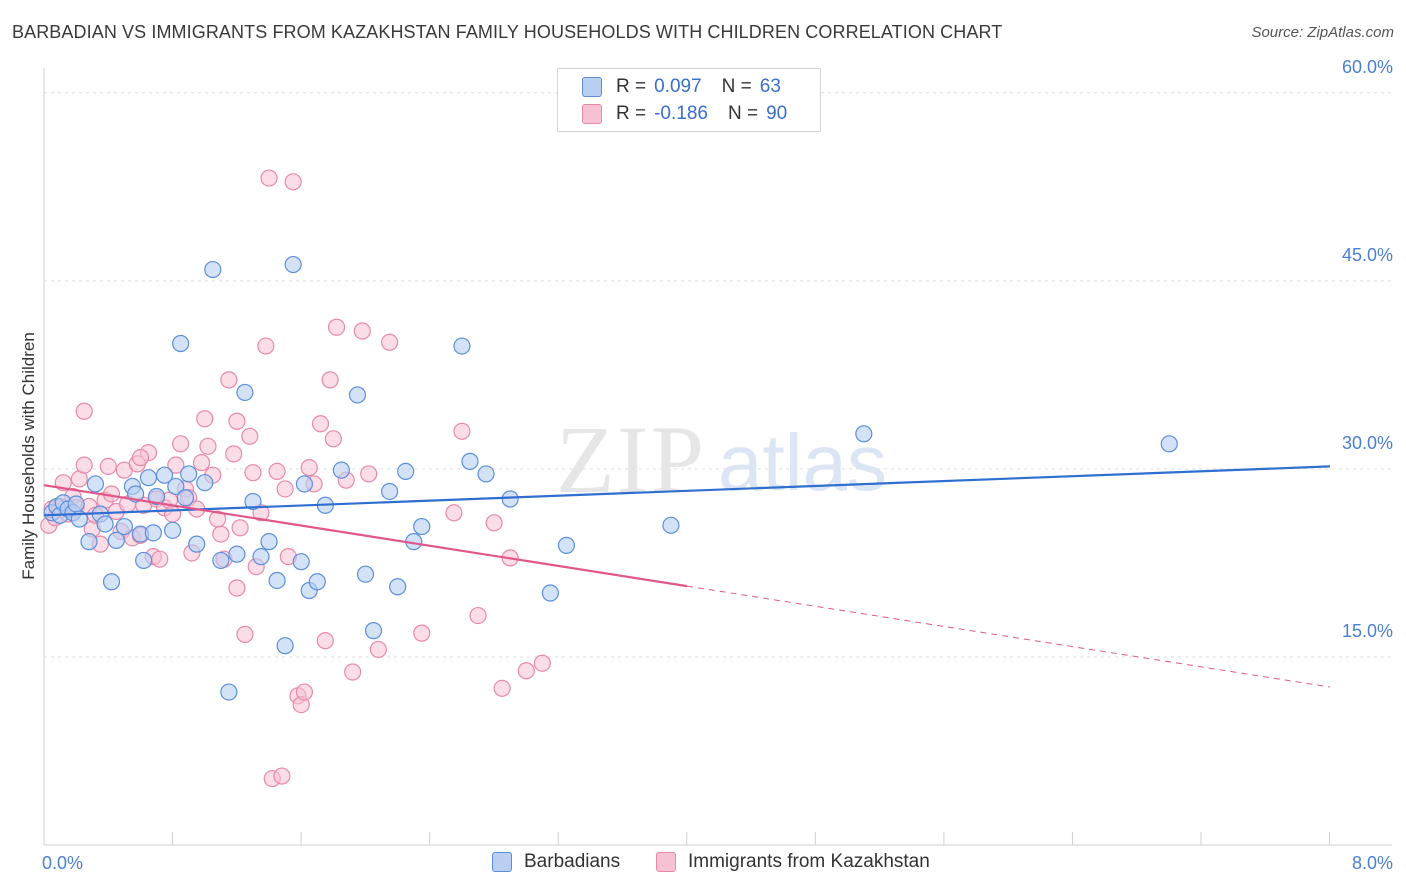 The width and height of the screenshot is (1406, 892). I want to click on barbadian-n-label: N =, so click(736, 86).